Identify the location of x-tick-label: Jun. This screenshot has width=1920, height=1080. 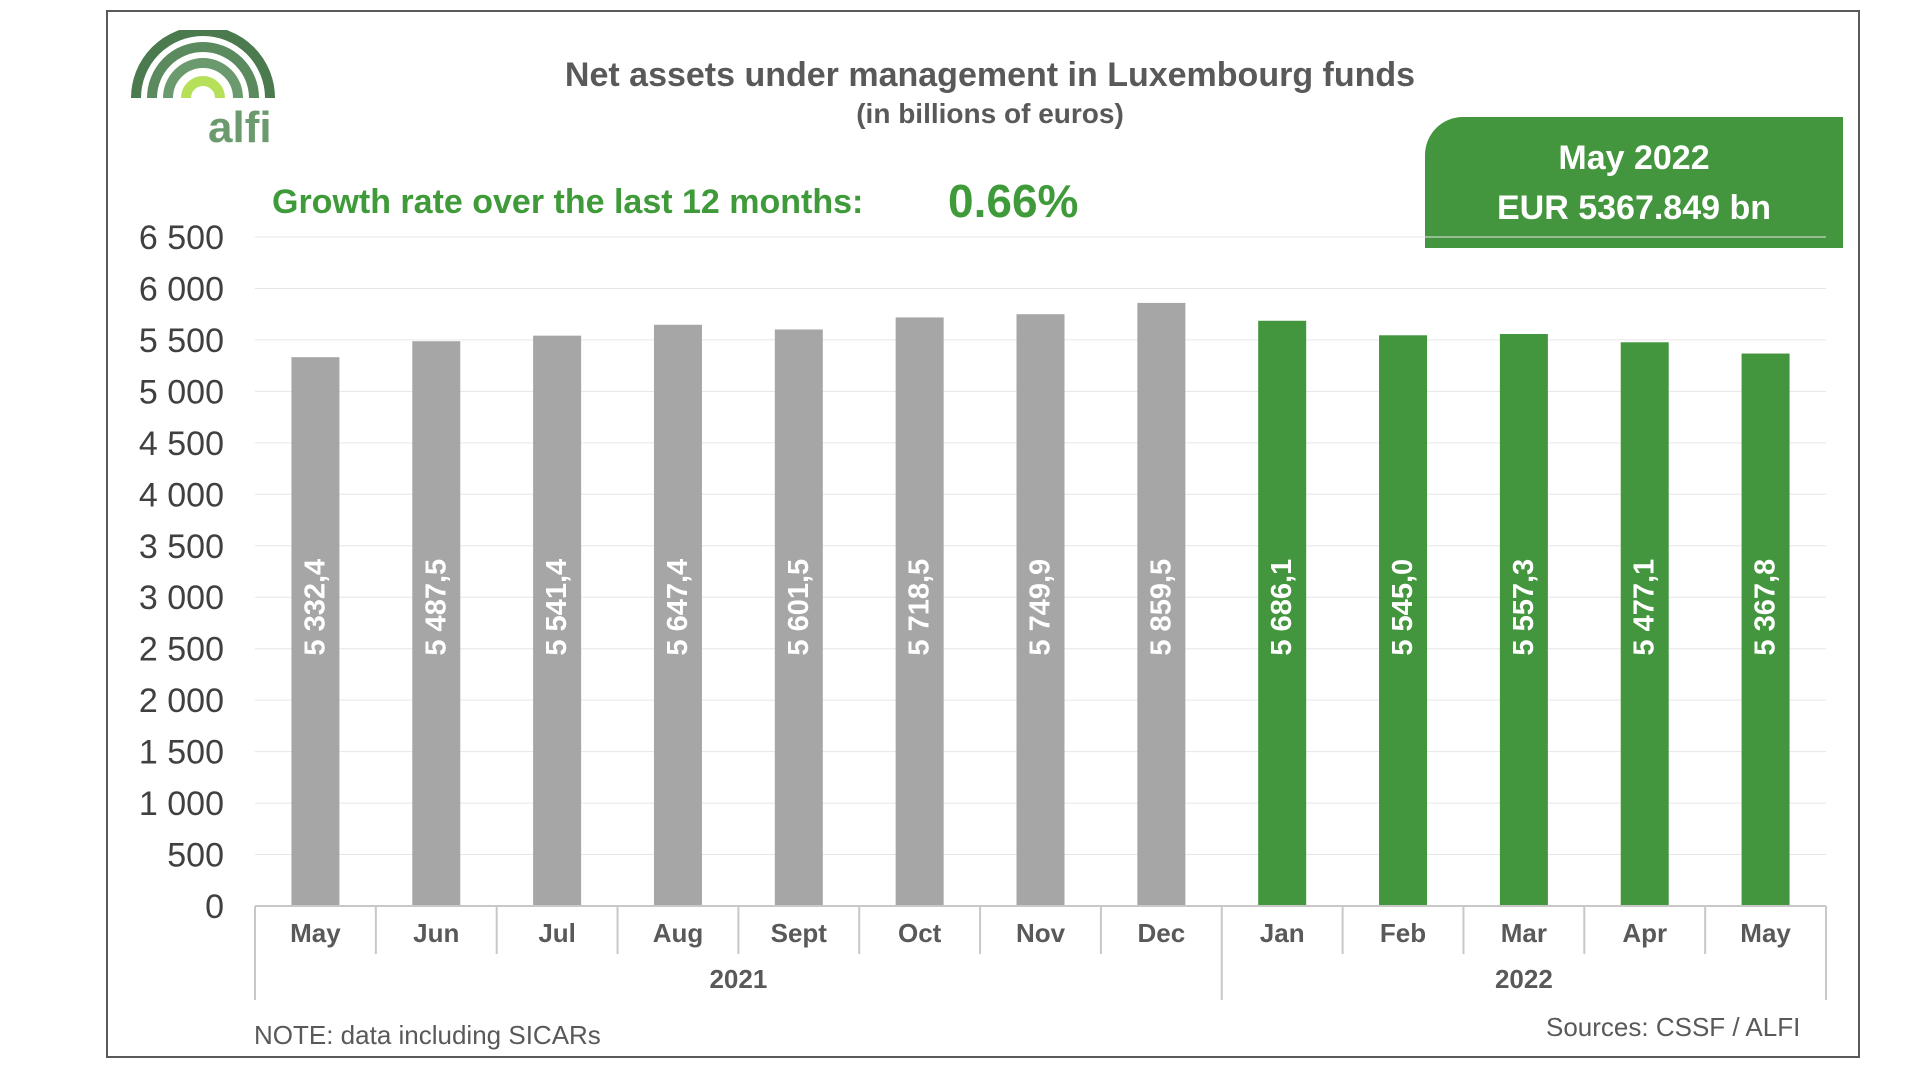
(436, 933).